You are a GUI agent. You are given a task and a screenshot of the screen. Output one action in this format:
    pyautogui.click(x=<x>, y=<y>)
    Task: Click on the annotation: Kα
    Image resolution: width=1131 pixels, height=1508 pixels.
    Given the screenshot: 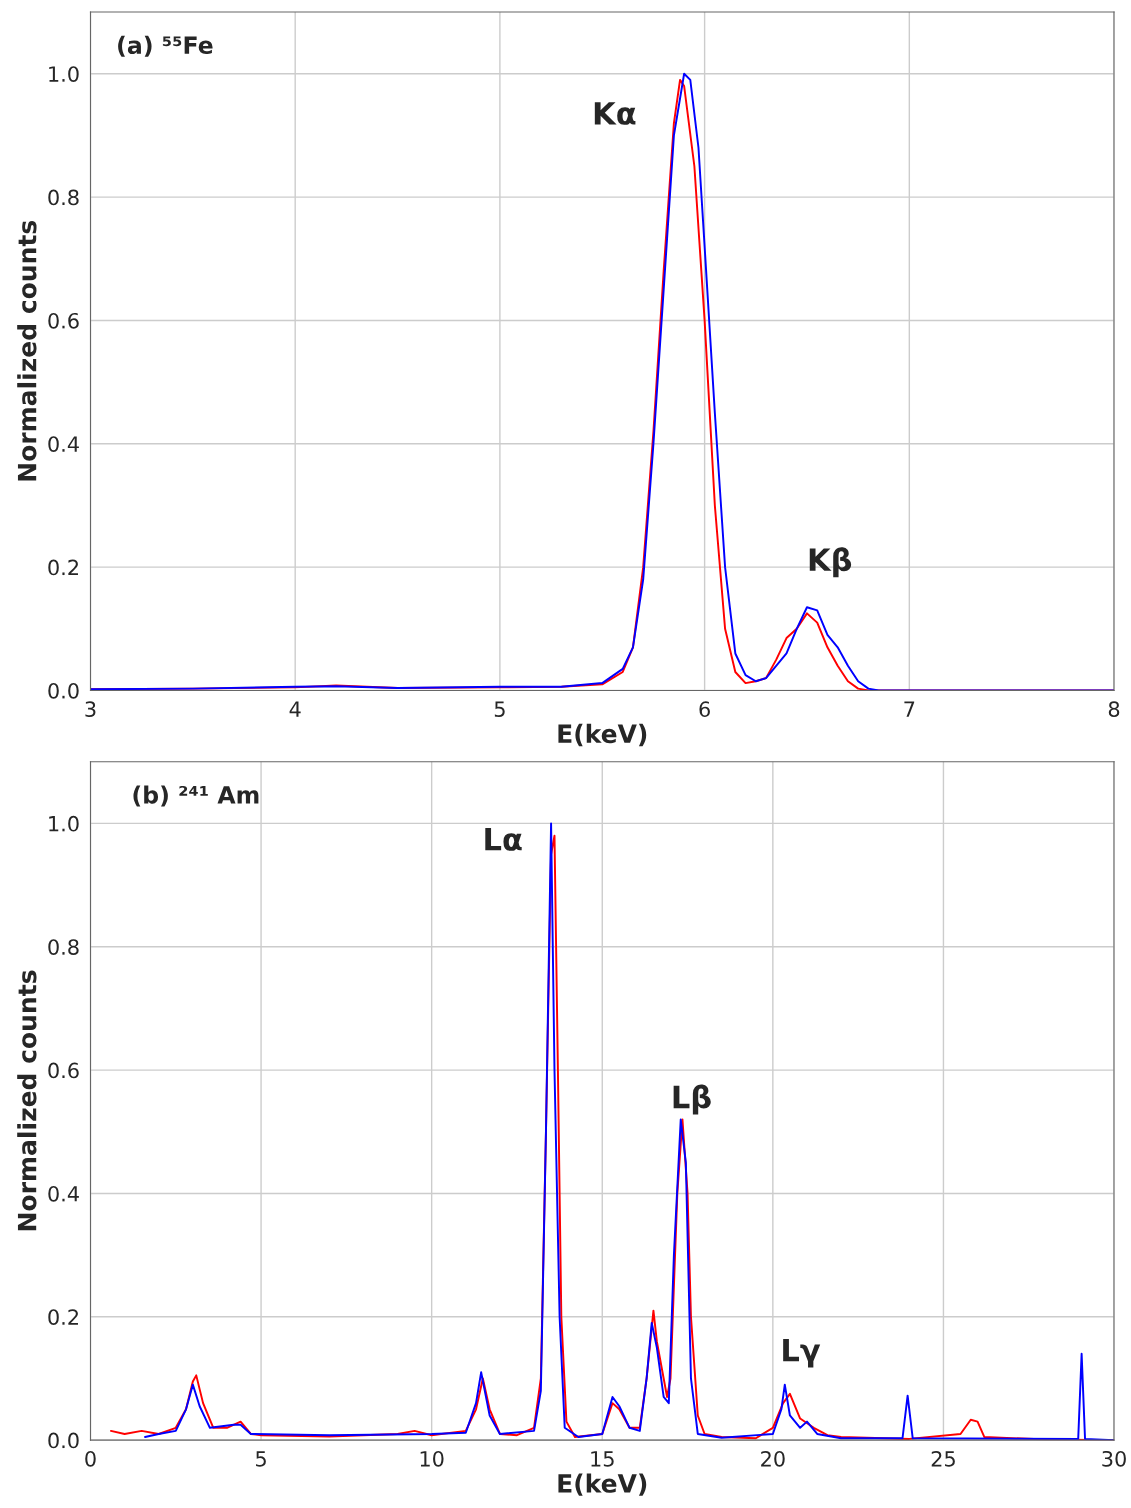 What is the action you would take?
    pyautogui.click(x=615, y=113)
    